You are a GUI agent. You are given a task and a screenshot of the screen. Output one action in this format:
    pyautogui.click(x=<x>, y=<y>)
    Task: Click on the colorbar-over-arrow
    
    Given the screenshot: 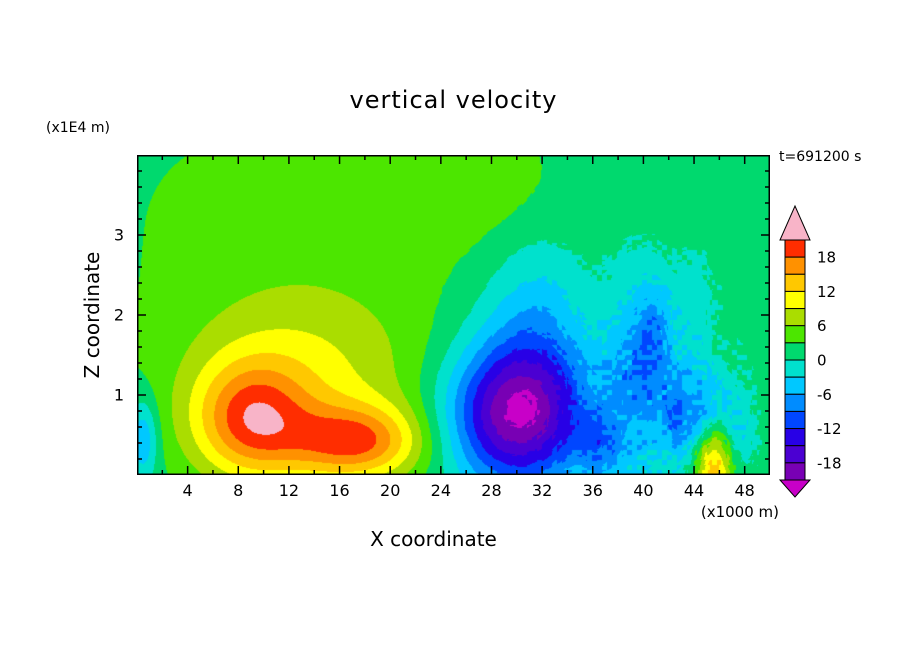 What is the action you would take?
    pyautogui.click(x=795, y=222)
    